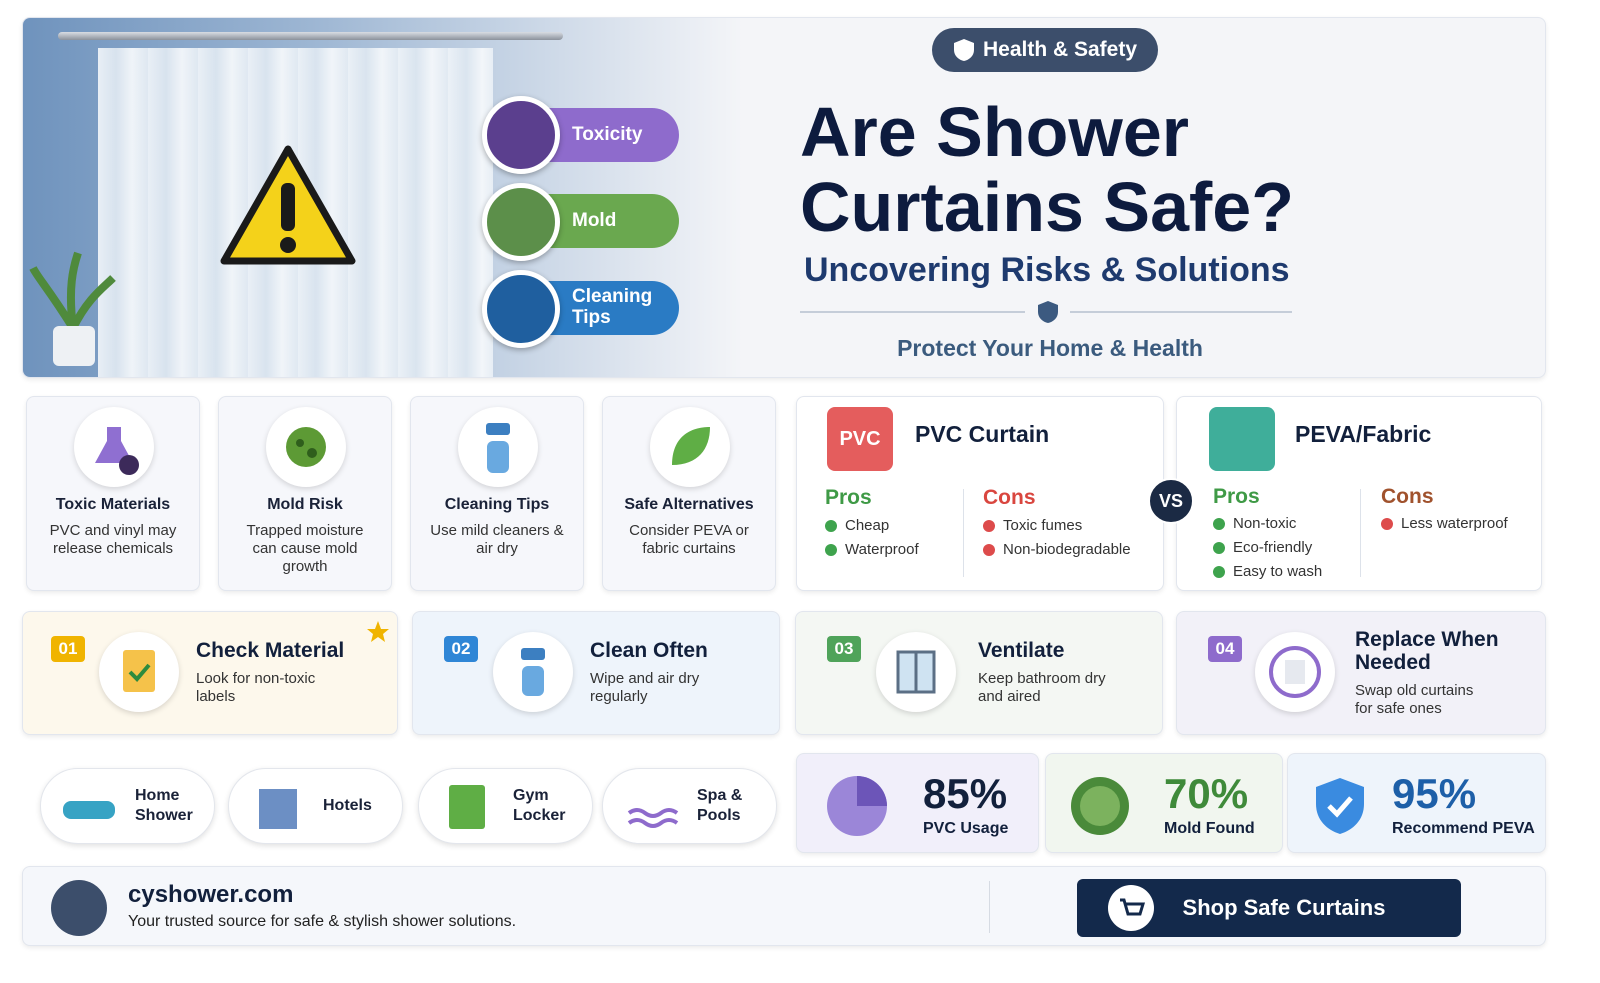  I want to click on card-title: Toxic Materials, so click(113, 504).